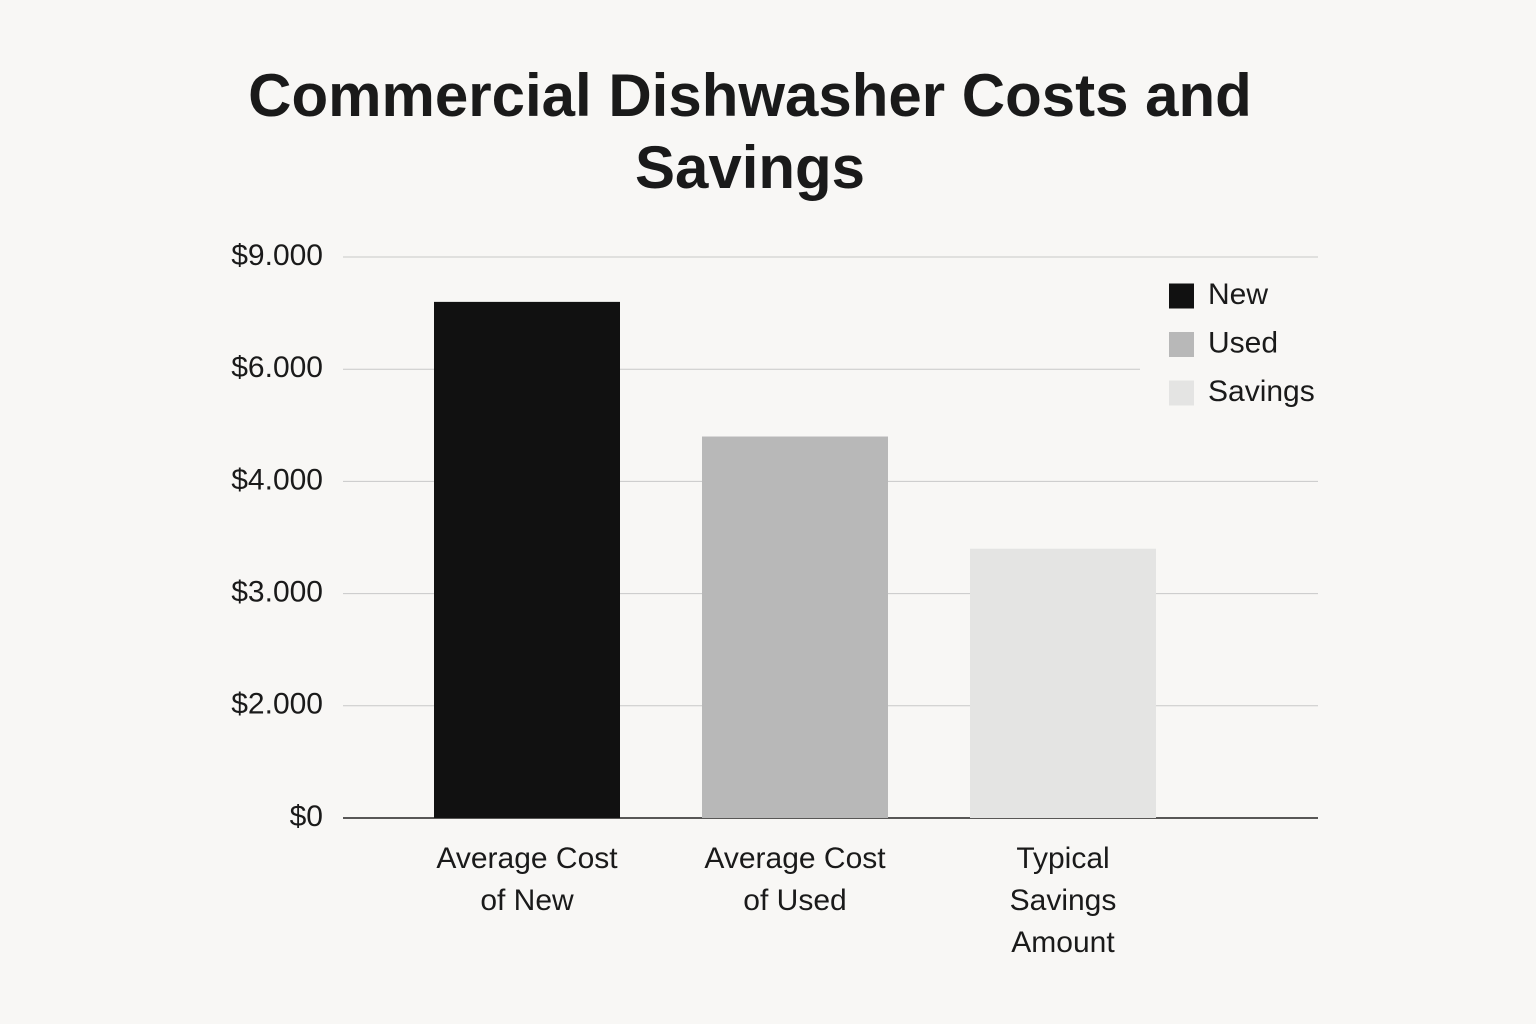 The height and width of the screenshot is (1024, 1536). What do you see at coordinates (1243, 342) in the screenshot?
I see `legend-label: Used` at bounding box center [1243, 342].